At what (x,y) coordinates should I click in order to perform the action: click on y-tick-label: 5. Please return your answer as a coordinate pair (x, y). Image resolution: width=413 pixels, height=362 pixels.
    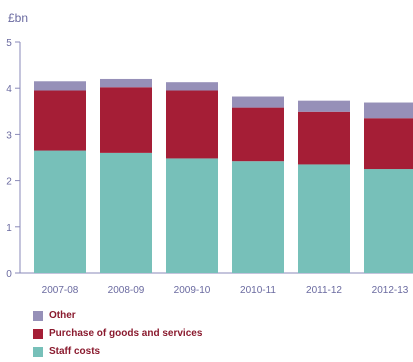
    Looking at the image, I should click on (9, 43).